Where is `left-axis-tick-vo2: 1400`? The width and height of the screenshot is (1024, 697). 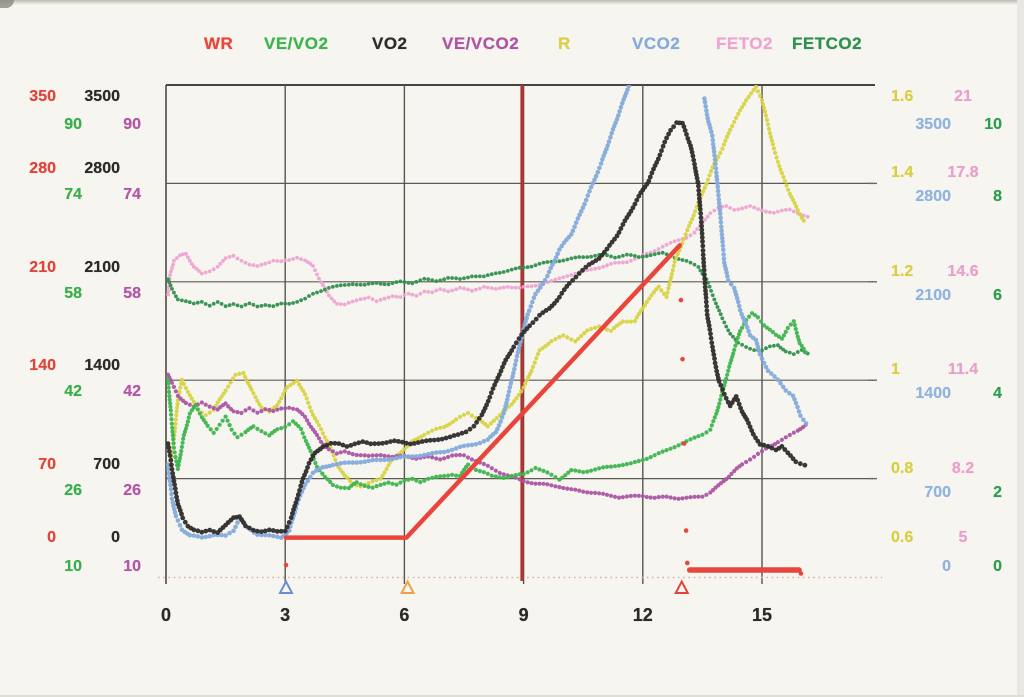
left-axis-tick-vo2: 1400 is located at coordinates (102, 366).